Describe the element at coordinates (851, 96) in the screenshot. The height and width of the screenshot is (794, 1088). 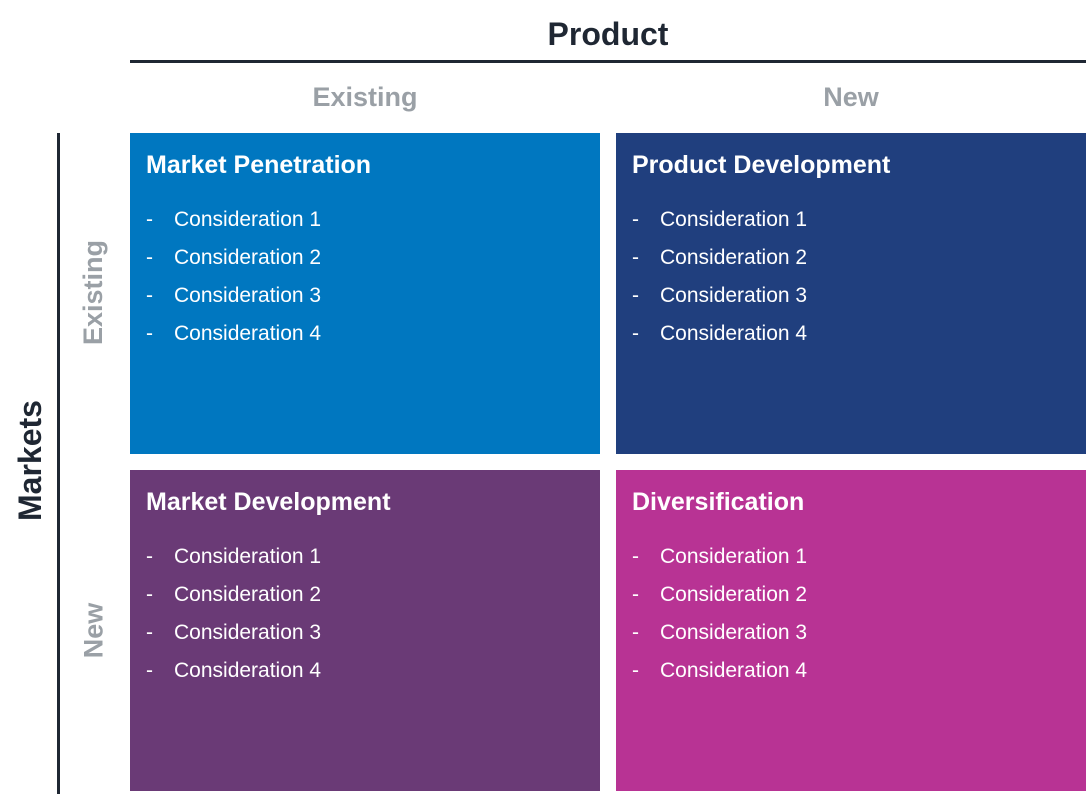
I see `column-label-new: New` at that location.